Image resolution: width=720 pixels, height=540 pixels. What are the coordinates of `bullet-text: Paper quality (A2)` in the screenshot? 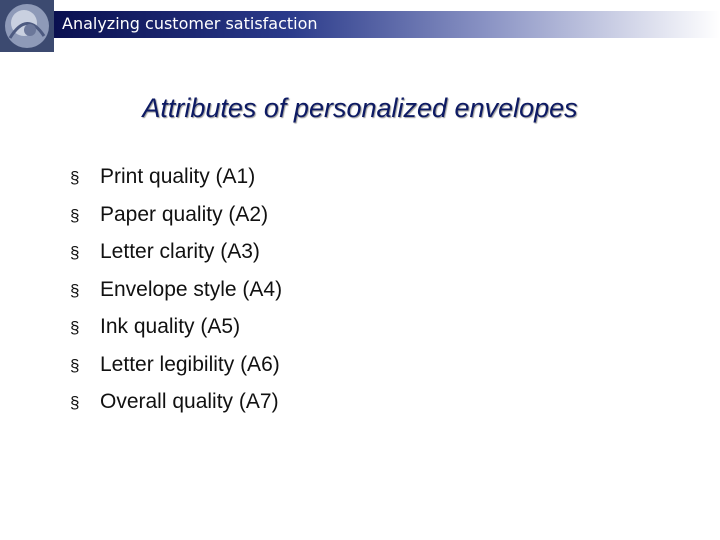 It's located at (184, 214).